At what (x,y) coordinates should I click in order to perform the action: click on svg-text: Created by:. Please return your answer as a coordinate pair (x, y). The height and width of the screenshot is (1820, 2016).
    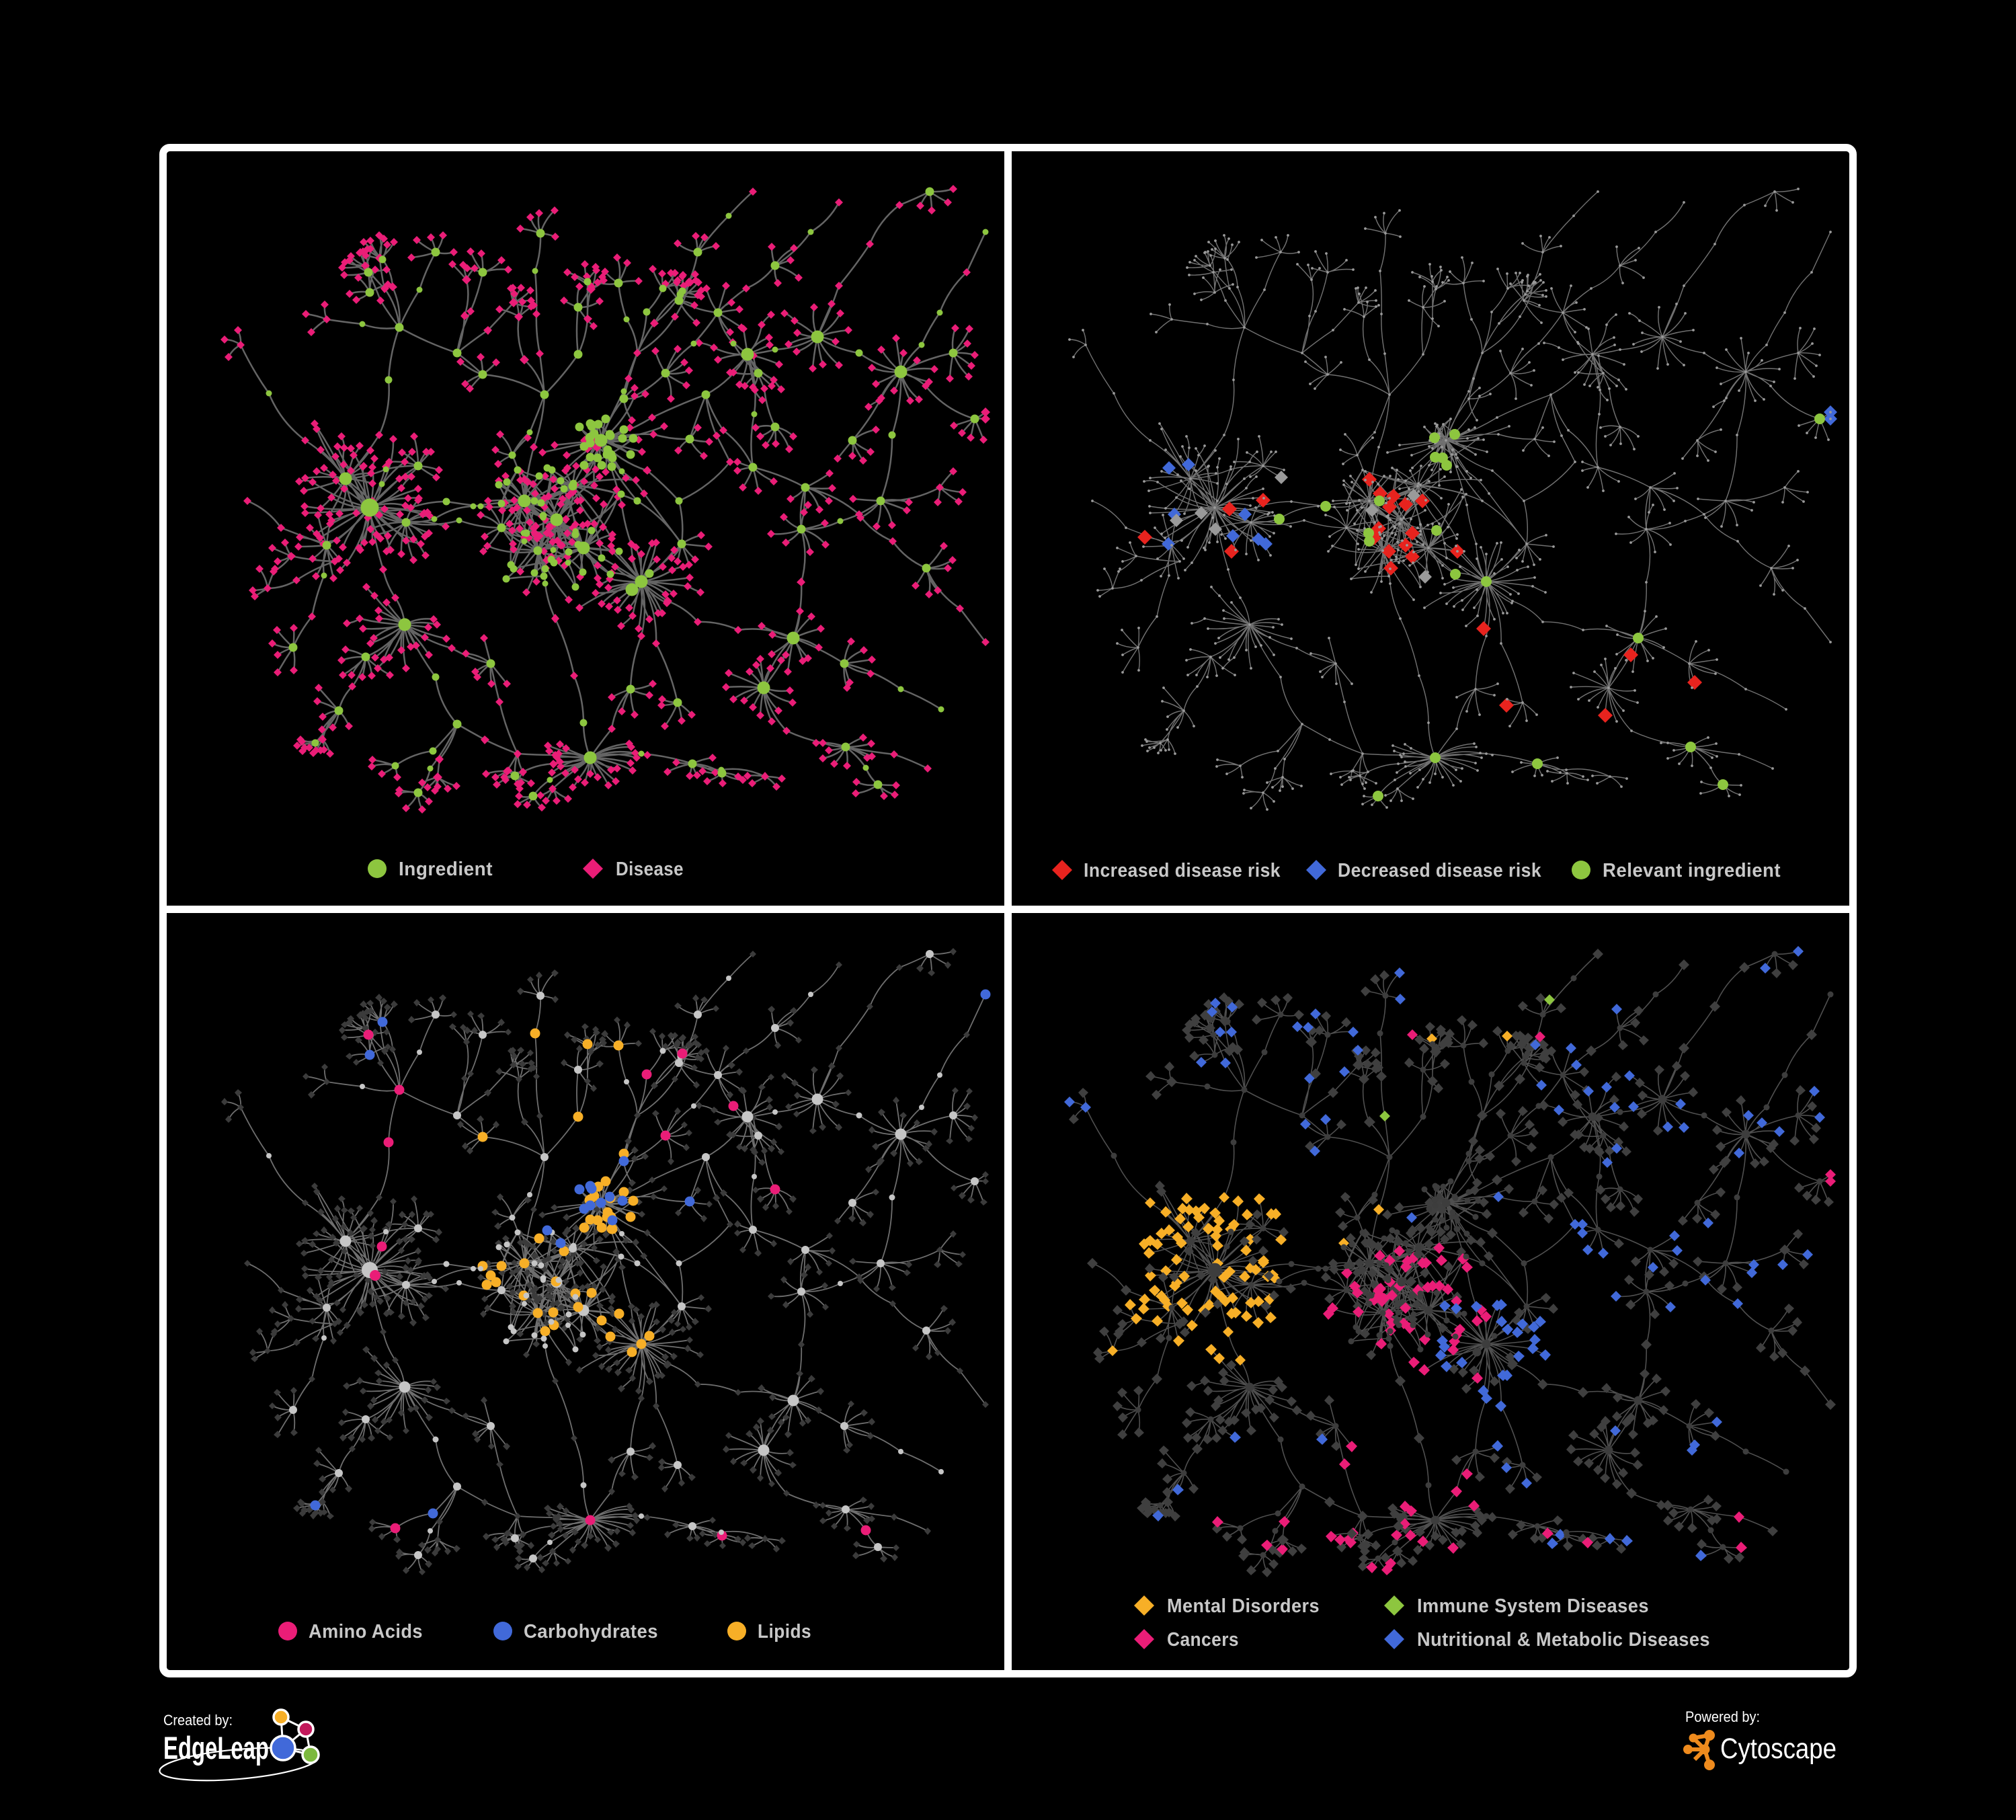
    Looking at the image, I should click on (198, 1720).